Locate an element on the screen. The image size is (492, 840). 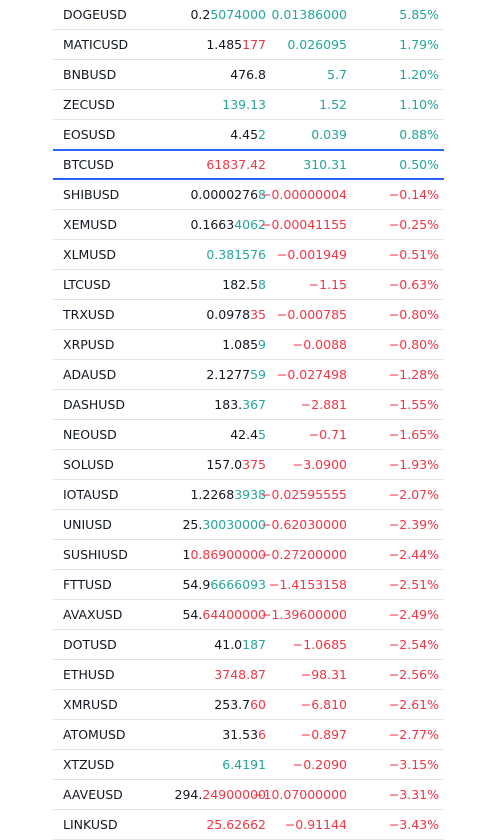
watchlist-row-linkusd: LINKUSD 25.62662 −0.91144 −3.43% is located at coordinates (248, 825).